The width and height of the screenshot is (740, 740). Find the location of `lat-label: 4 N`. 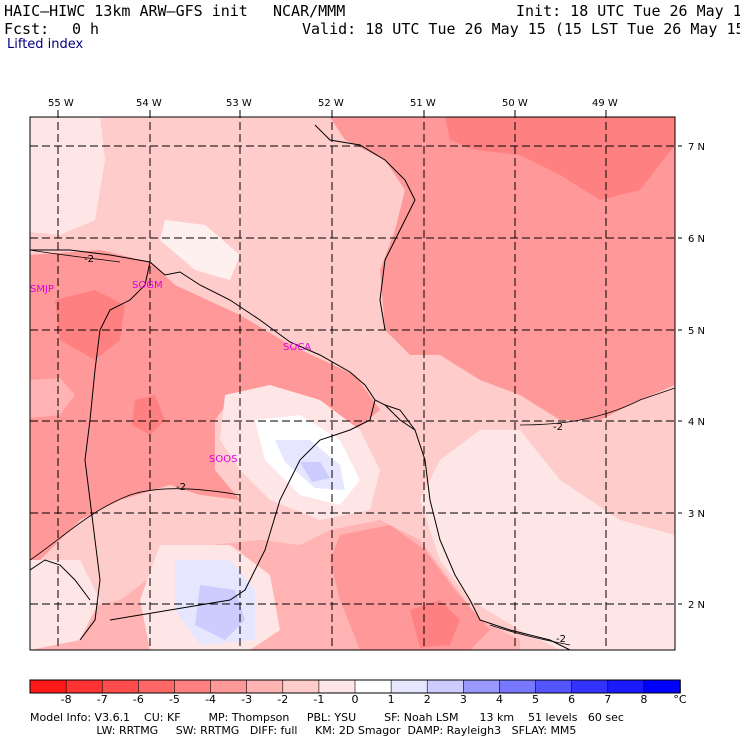

lat-label: 4 N is located at coordinates (696, 422).